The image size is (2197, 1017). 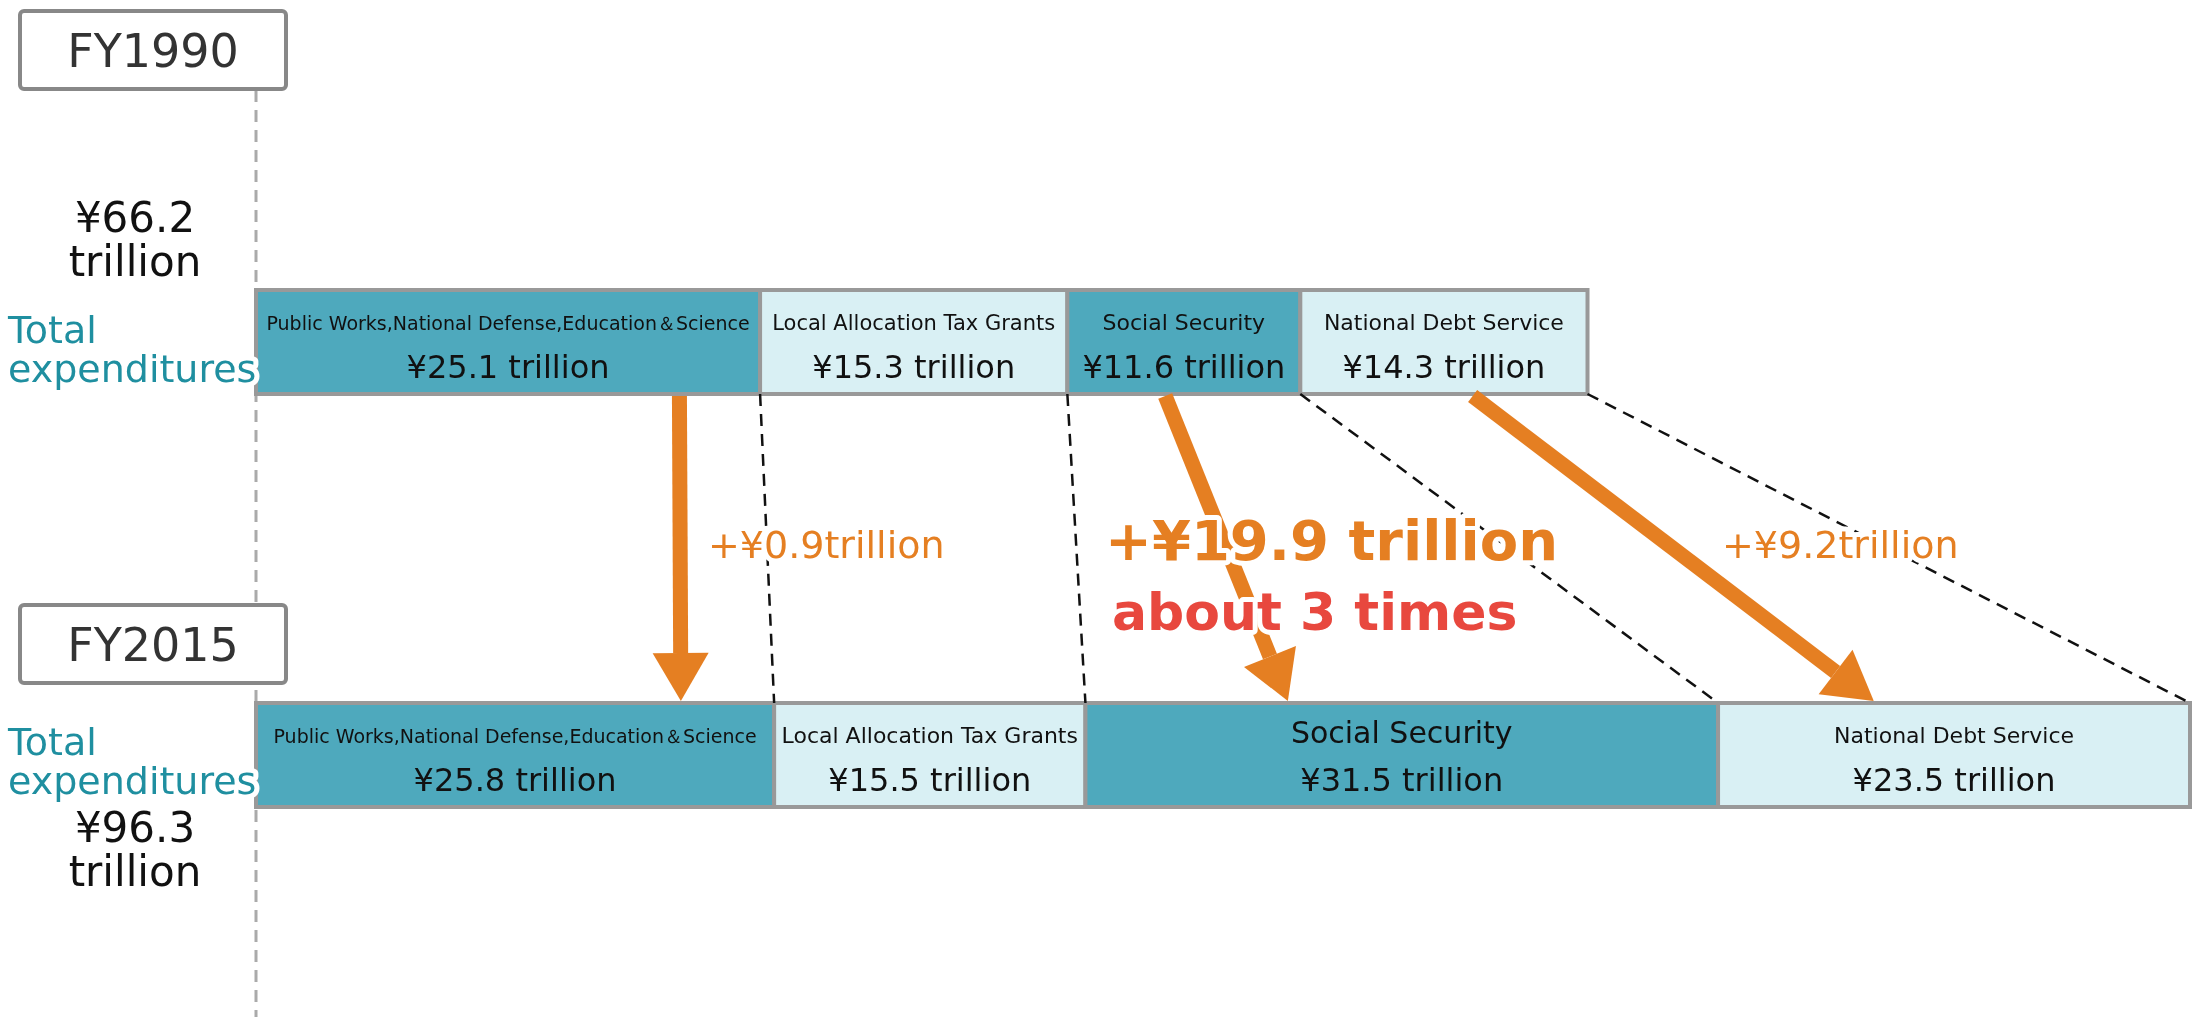 What do you see at coordinates (1444, 367) in the screenshot?
I see `data-label: ¥14.3 trillion` at bounding box center [1444, 367].